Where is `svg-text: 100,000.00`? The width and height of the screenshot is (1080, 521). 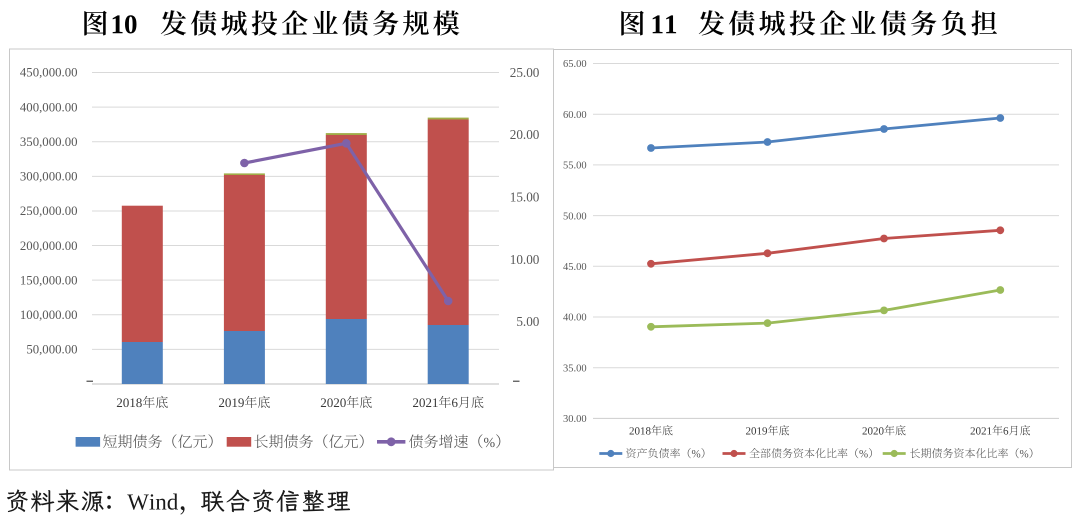
svg-text: 100,000.00 is located at coordinates (49, 315).